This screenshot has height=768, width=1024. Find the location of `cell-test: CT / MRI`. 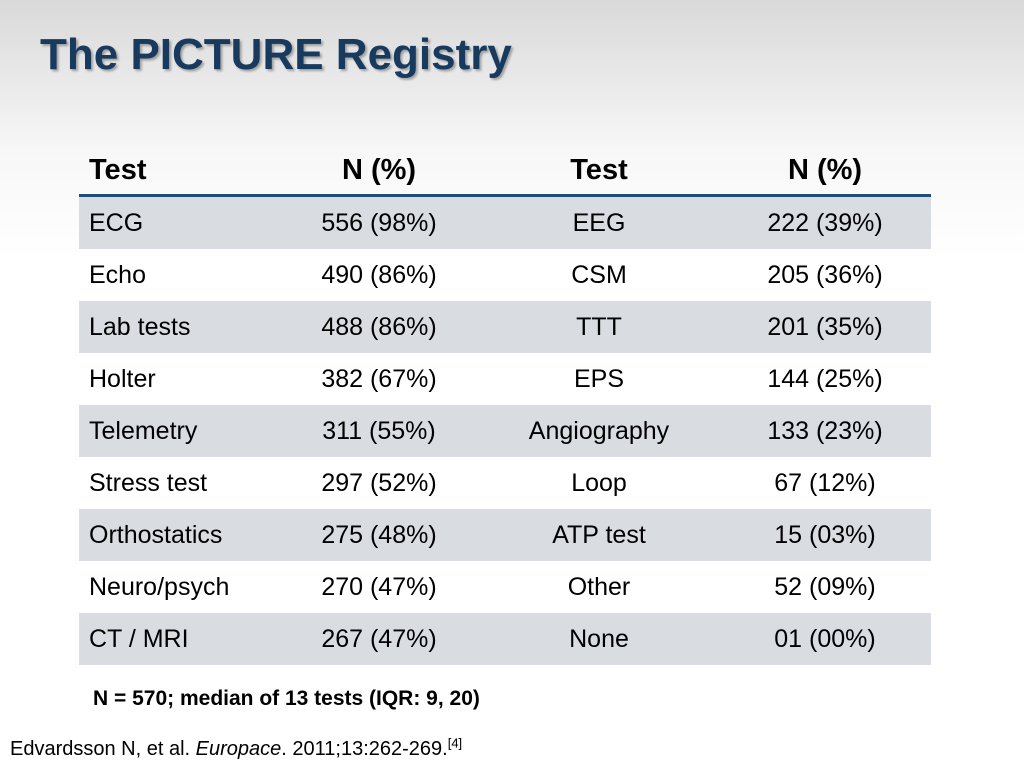

cell-test: CT / MRI is located at coordinates (179, 639).